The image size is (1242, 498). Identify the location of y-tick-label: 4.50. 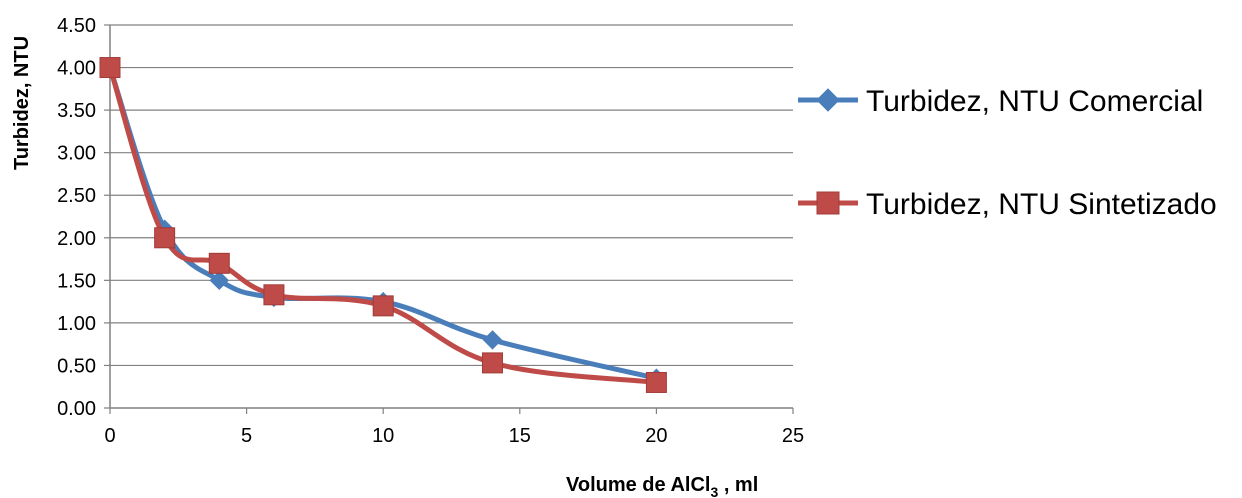
(76, 26).